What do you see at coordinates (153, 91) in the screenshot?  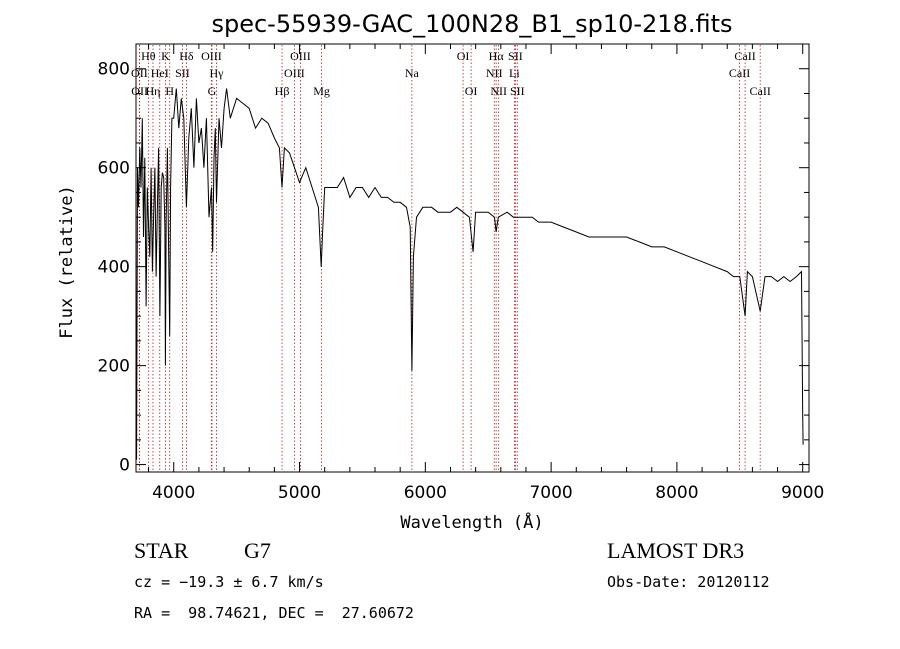 I see `line-marker-label-3: Hη` at bounding box center [153, 91].